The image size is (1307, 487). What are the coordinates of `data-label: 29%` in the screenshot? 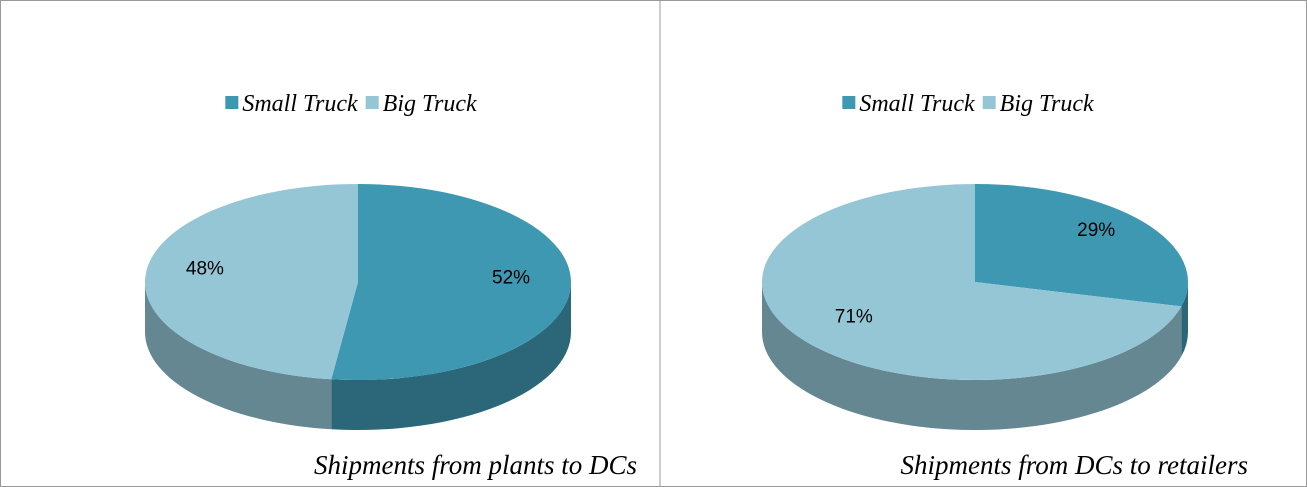 It's located at (1096, 230).